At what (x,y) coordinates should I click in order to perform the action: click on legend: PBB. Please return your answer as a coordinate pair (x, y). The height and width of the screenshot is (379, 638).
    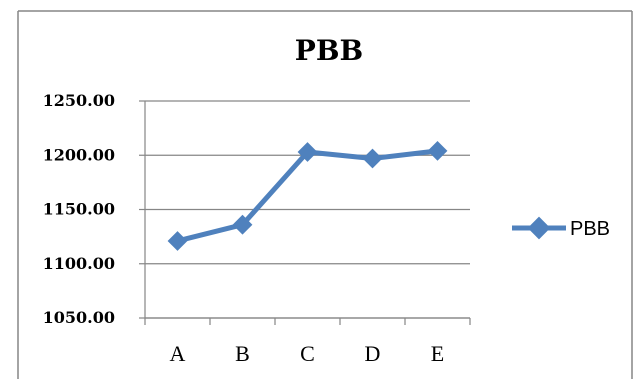
    Looking at the image, I should click on (561, 228).